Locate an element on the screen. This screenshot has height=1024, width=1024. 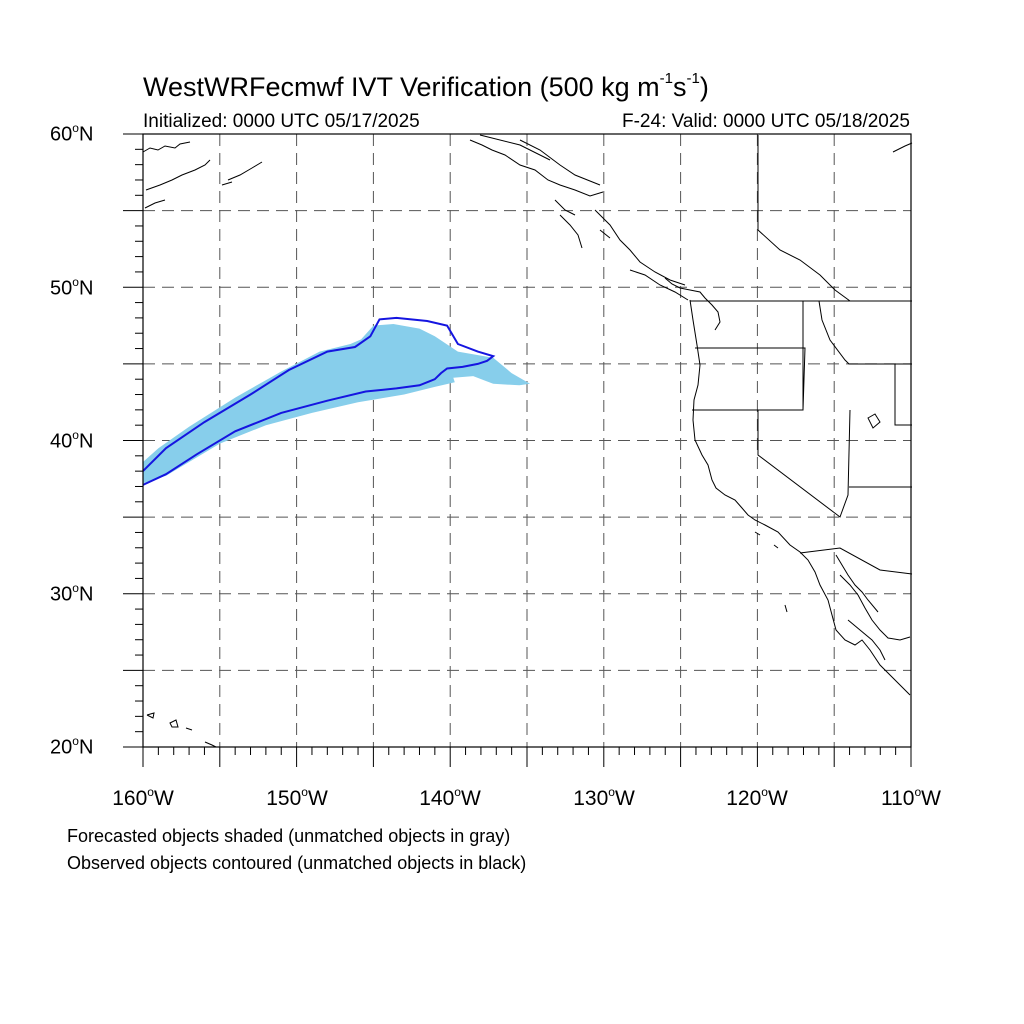
lon-label: 130oW is located at coordinates (604, 797).